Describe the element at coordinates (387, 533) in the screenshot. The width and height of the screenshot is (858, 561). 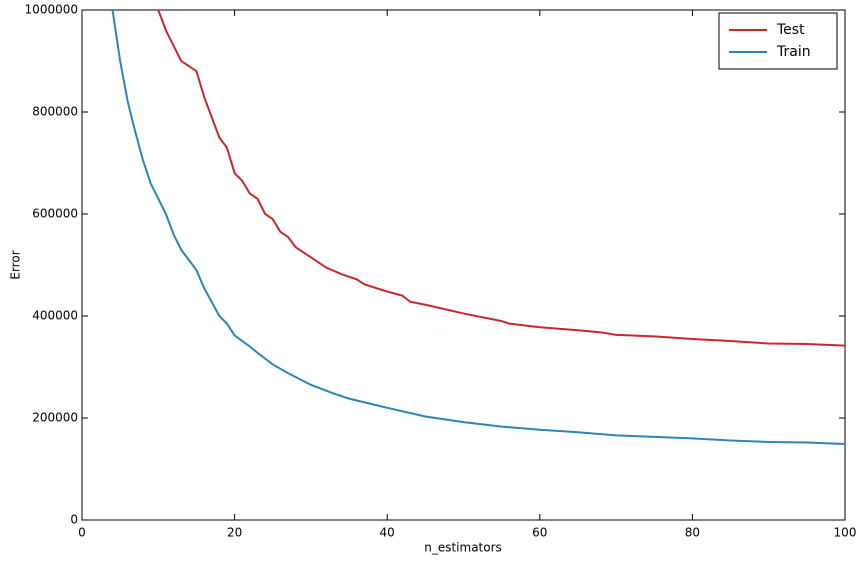
I see `x-tick-label: 40` at that location.